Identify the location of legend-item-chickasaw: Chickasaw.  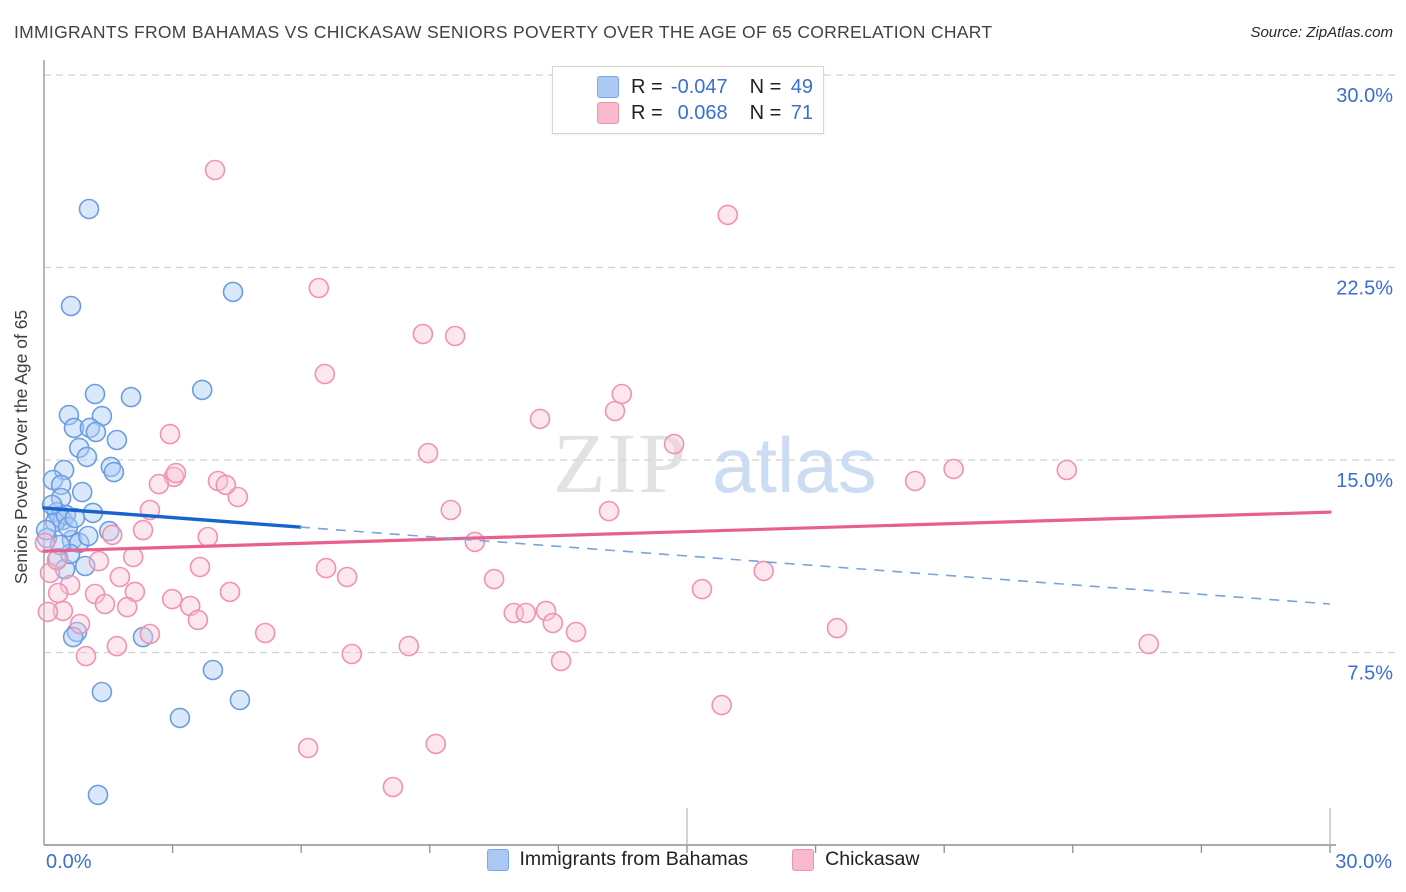
(855, 859).